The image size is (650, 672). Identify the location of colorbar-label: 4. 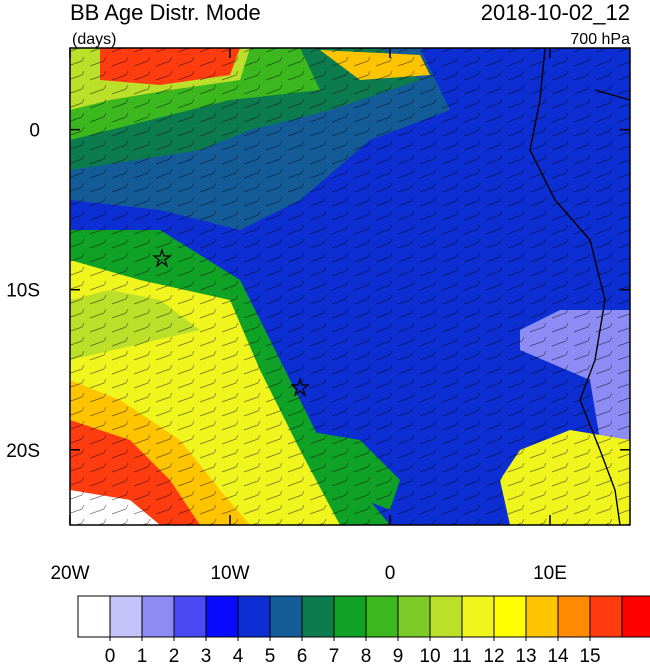
(238, 656).